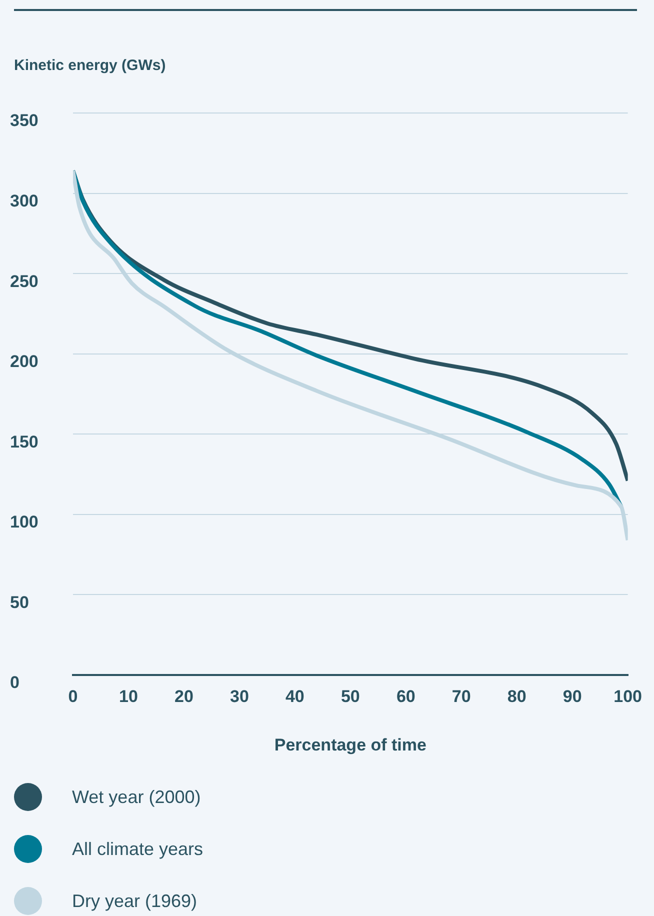 This screenshot has height=916, width=654. What do you see at coordinates (294, 696) in the screenshot?
I see `x-tick-label: 40` at bounding box center [294, 696].